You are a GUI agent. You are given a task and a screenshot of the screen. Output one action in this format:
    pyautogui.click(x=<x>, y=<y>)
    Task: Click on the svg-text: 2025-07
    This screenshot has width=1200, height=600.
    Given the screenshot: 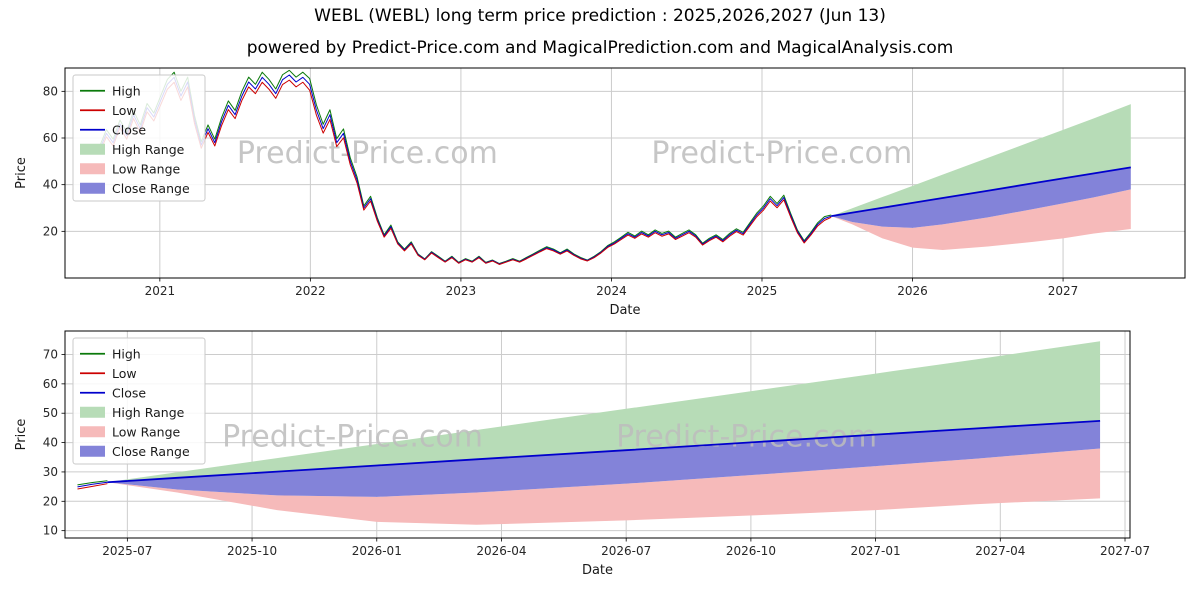 What is the action you would take?
    pyautogui.click(x=127, y=551)
    